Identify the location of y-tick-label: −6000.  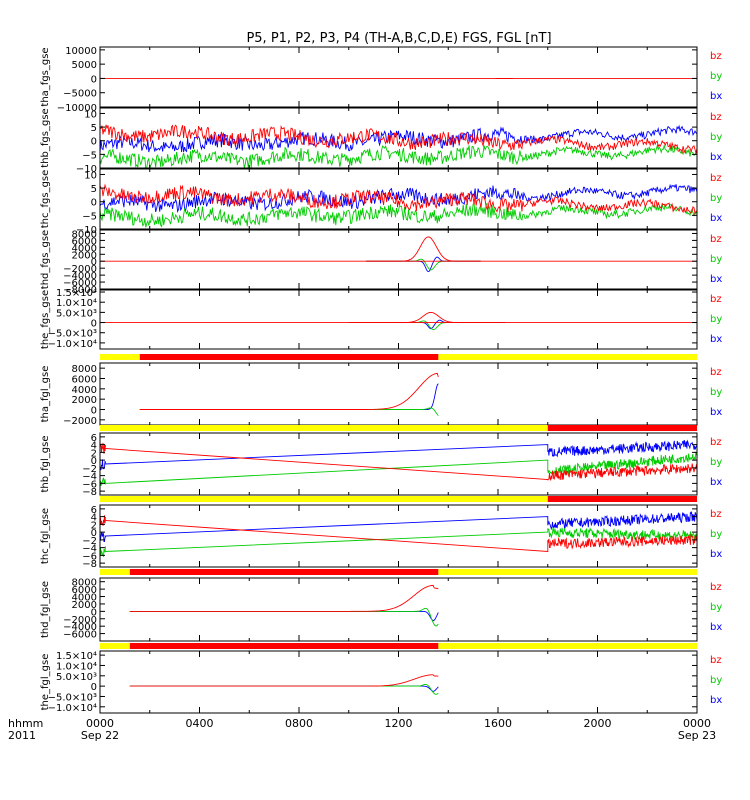
(80, 635).